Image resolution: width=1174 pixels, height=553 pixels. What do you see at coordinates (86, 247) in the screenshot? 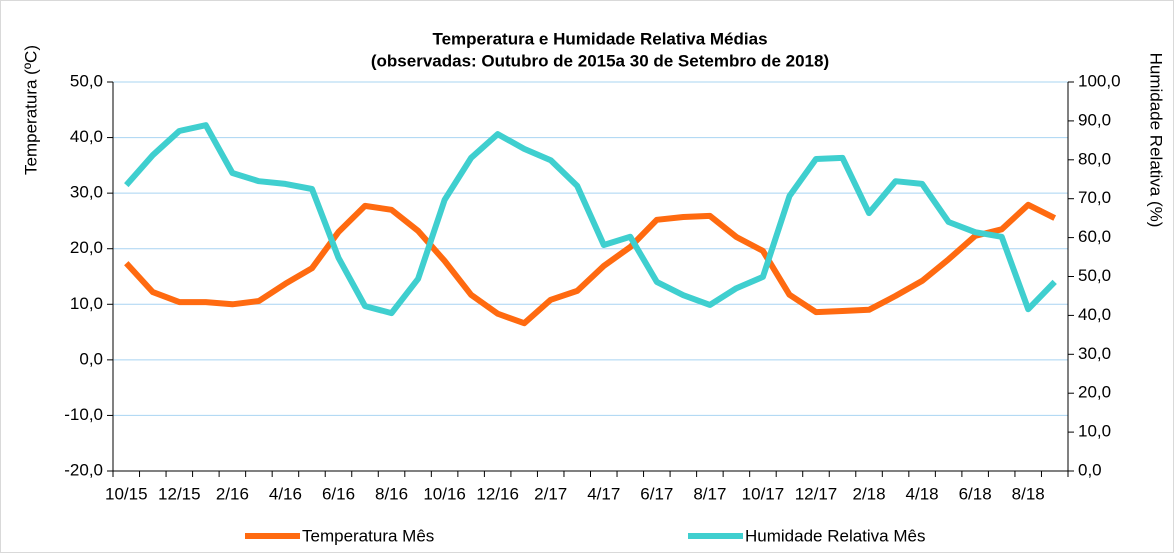
I see `y-tick-label: 20,0` at bounding box center [86, 247].